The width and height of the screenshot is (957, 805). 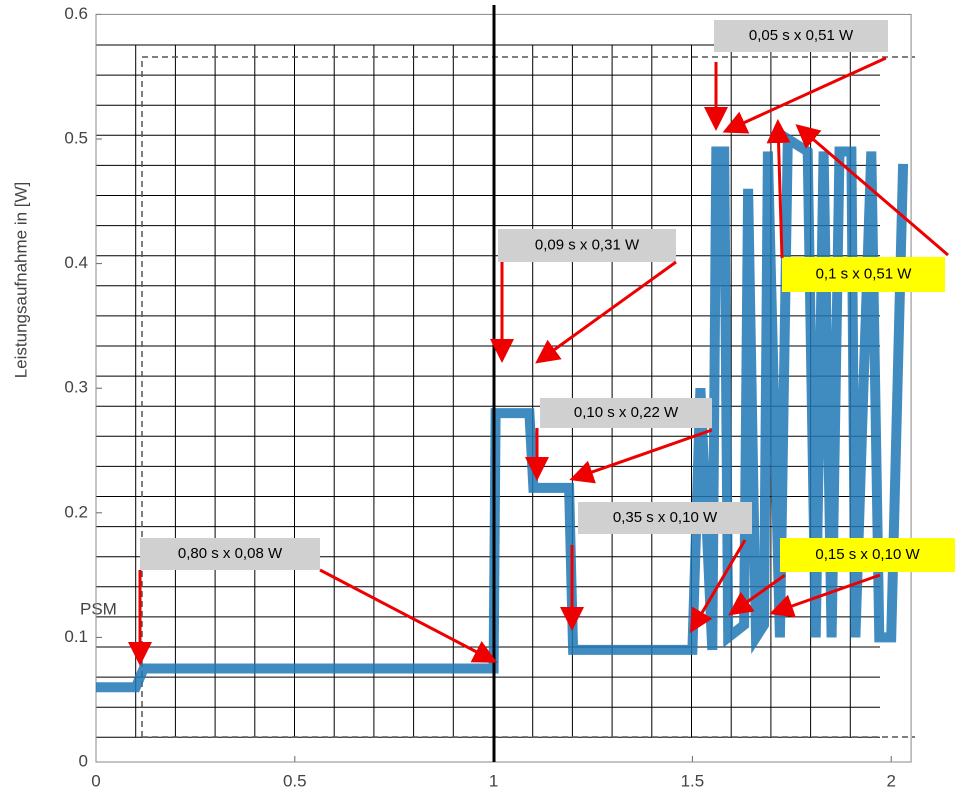 I want to click on y-tick-label: 0.5, so click(x=76, y=137).